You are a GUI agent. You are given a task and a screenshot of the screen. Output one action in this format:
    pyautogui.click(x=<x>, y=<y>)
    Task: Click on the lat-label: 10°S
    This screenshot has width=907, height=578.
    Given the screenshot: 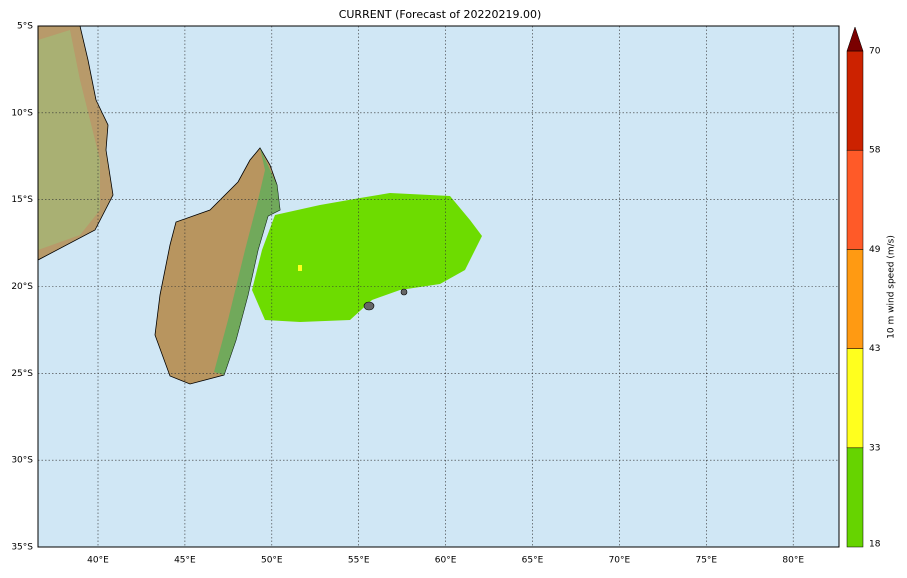 What is the action you would take?
    pyautogui.click(x=22, y=113)
    